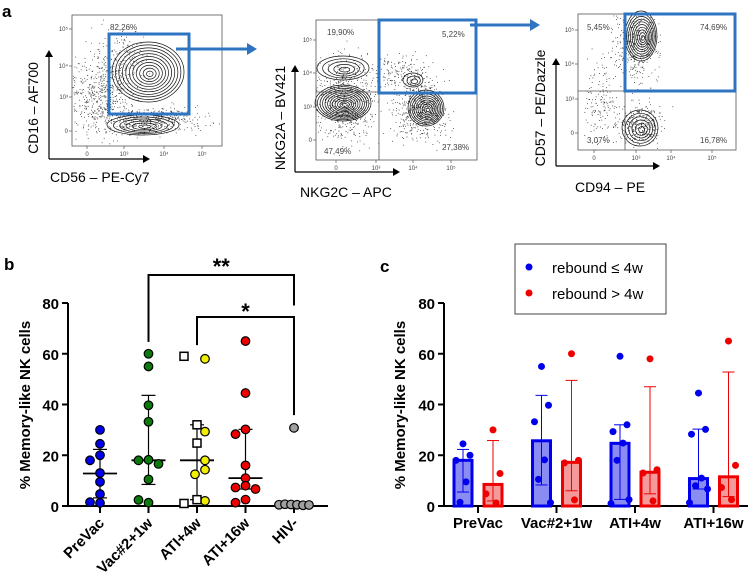 The height and width of the screenshot is (578, 748). Describe the element at coordinates (713, 523) in the screenshot. I see `x-tick-label: ATI+16w` at that location.